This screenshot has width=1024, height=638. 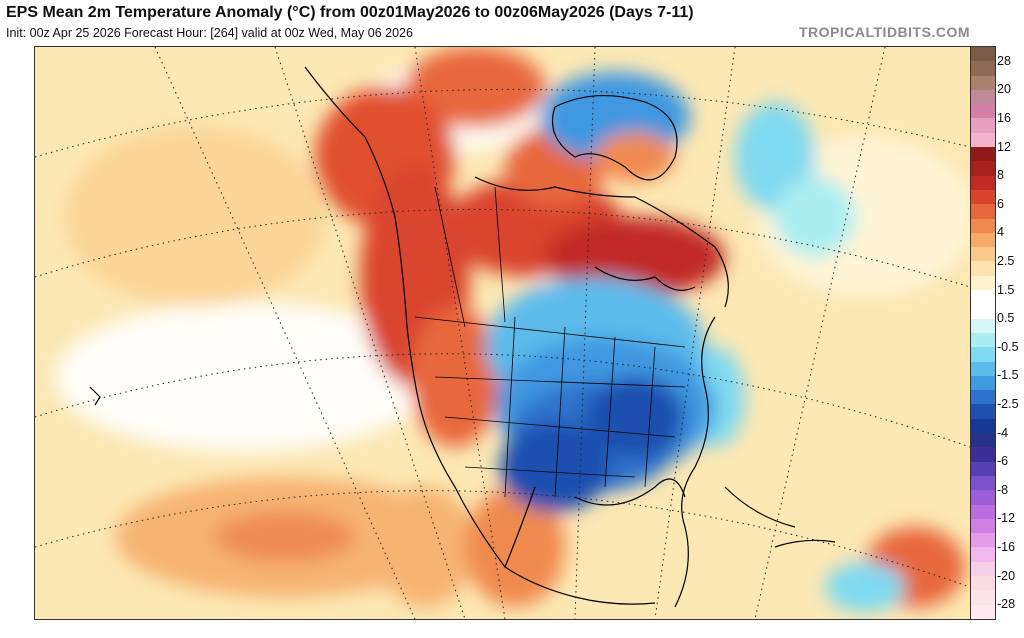 What do you see at coordinates (550, 342) in the screenshot?
I see `state-borders` at bounding box center [550, 342].